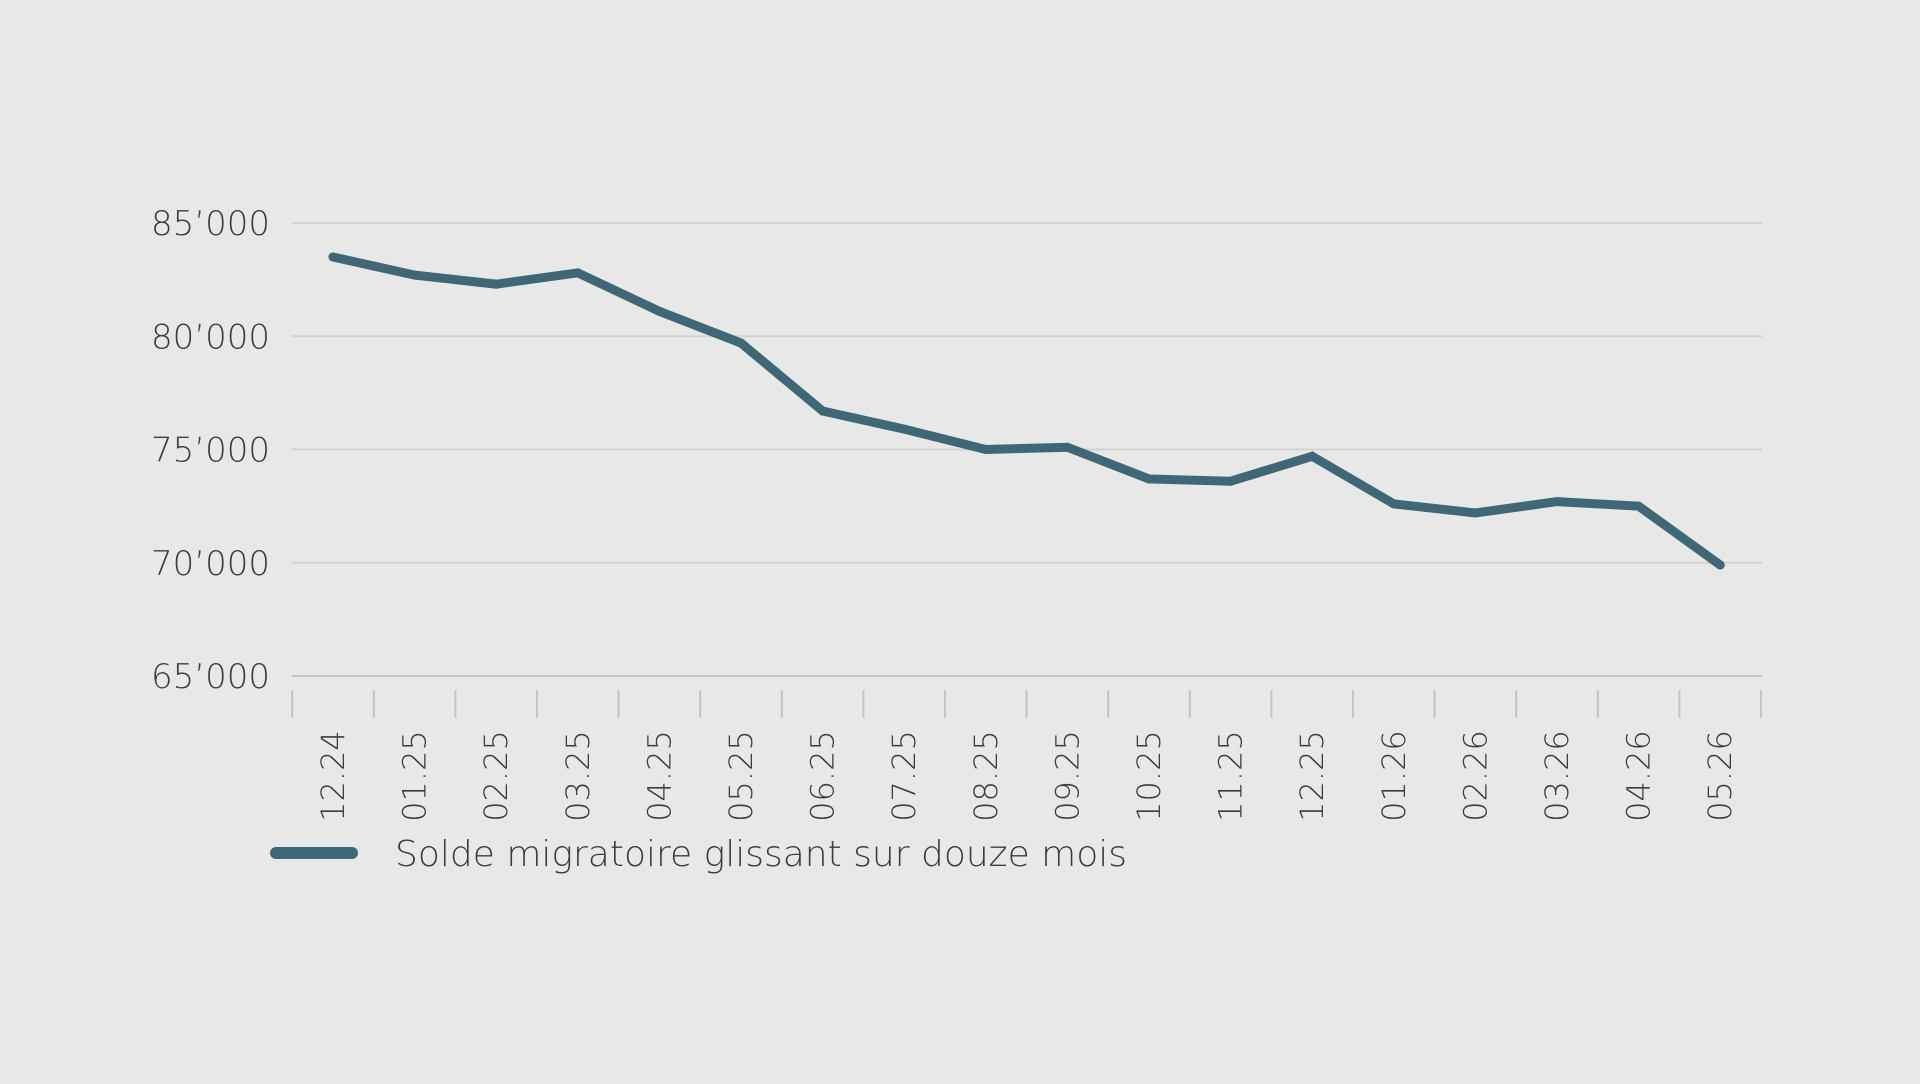 The height and width of the screenshot is (1084, 1920). I want to click on x-tick-label: 06.25, so click(823, 776).